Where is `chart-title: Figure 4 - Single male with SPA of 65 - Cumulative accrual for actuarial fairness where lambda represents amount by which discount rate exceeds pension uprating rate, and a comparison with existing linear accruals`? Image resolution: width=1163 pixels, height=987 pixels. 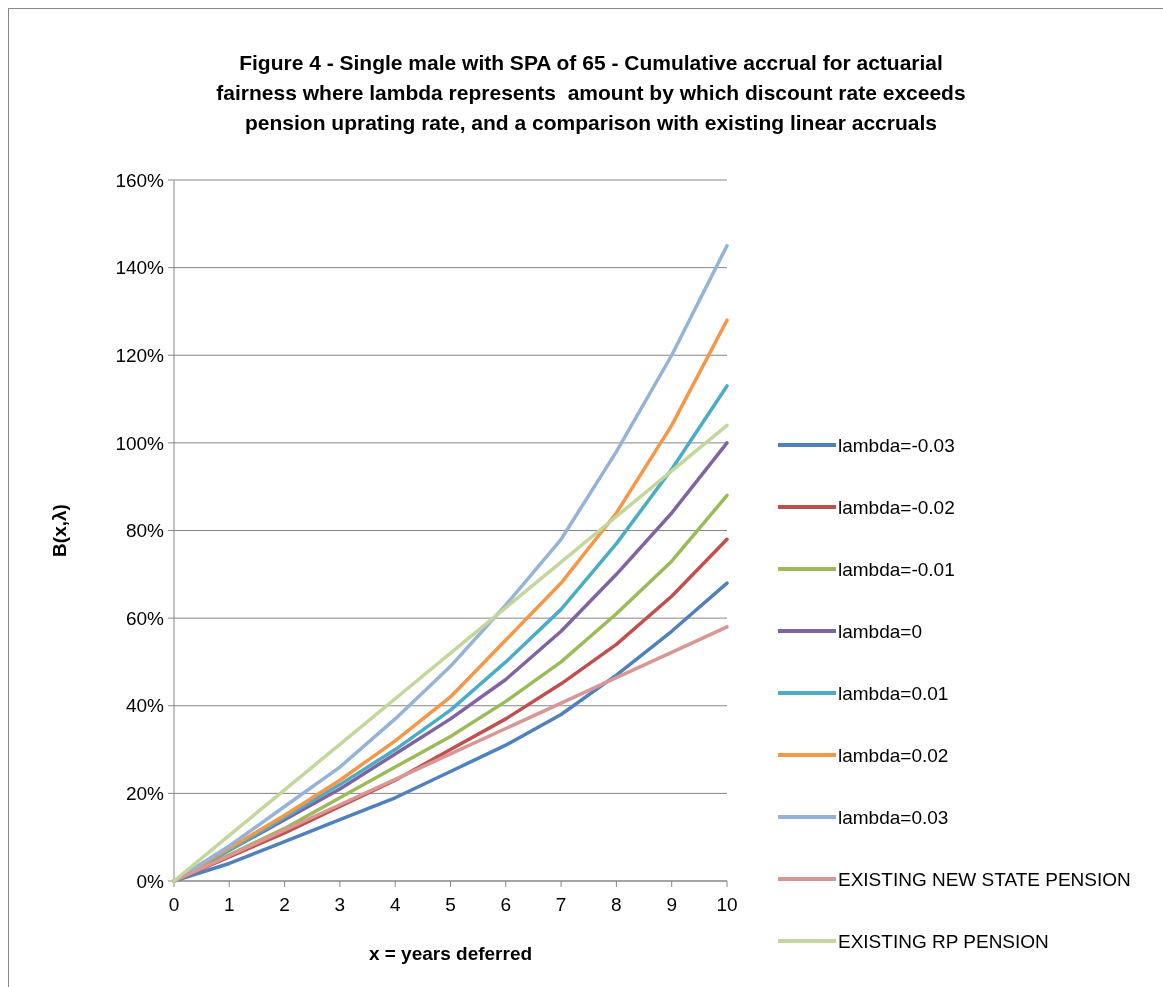 chart-title: Figure 4 - Single male with SPA of 65 - Cumulative accrual for actuarial fairness where lambda represents amount by which discount rate exceeds pension uprating rate, and a comparison with existing linear accruals is located at coordinates (591, 92).